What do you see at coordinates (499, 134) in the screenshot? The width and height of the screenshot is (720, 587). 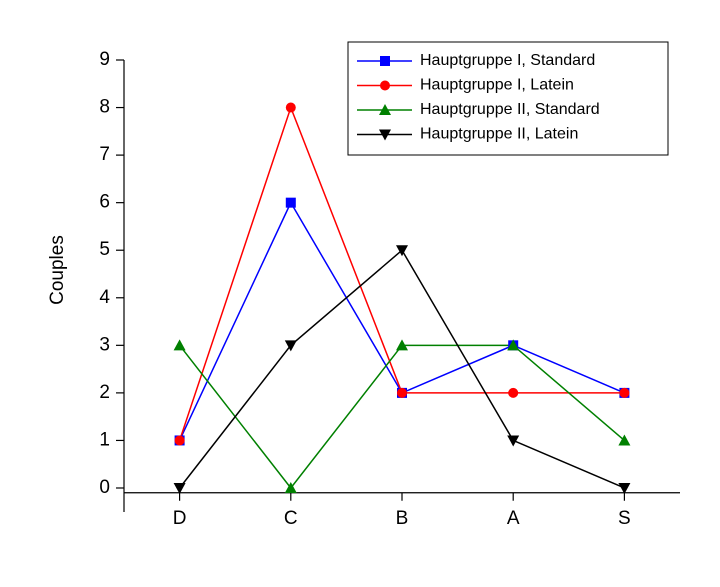 I see `legend-text: Hauptgruppe II, Latein` at bounding box center [499, 134].